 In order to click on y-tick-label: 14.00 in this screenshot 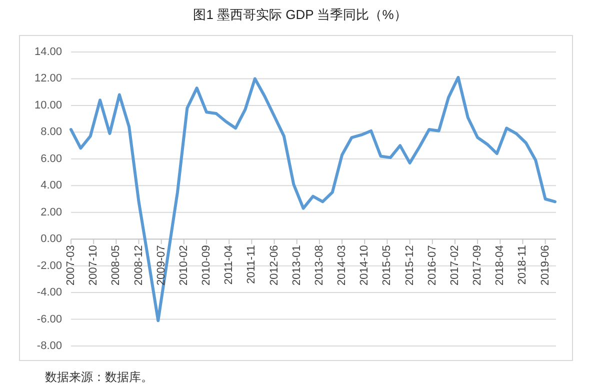, I will do `click(48, 52)`.